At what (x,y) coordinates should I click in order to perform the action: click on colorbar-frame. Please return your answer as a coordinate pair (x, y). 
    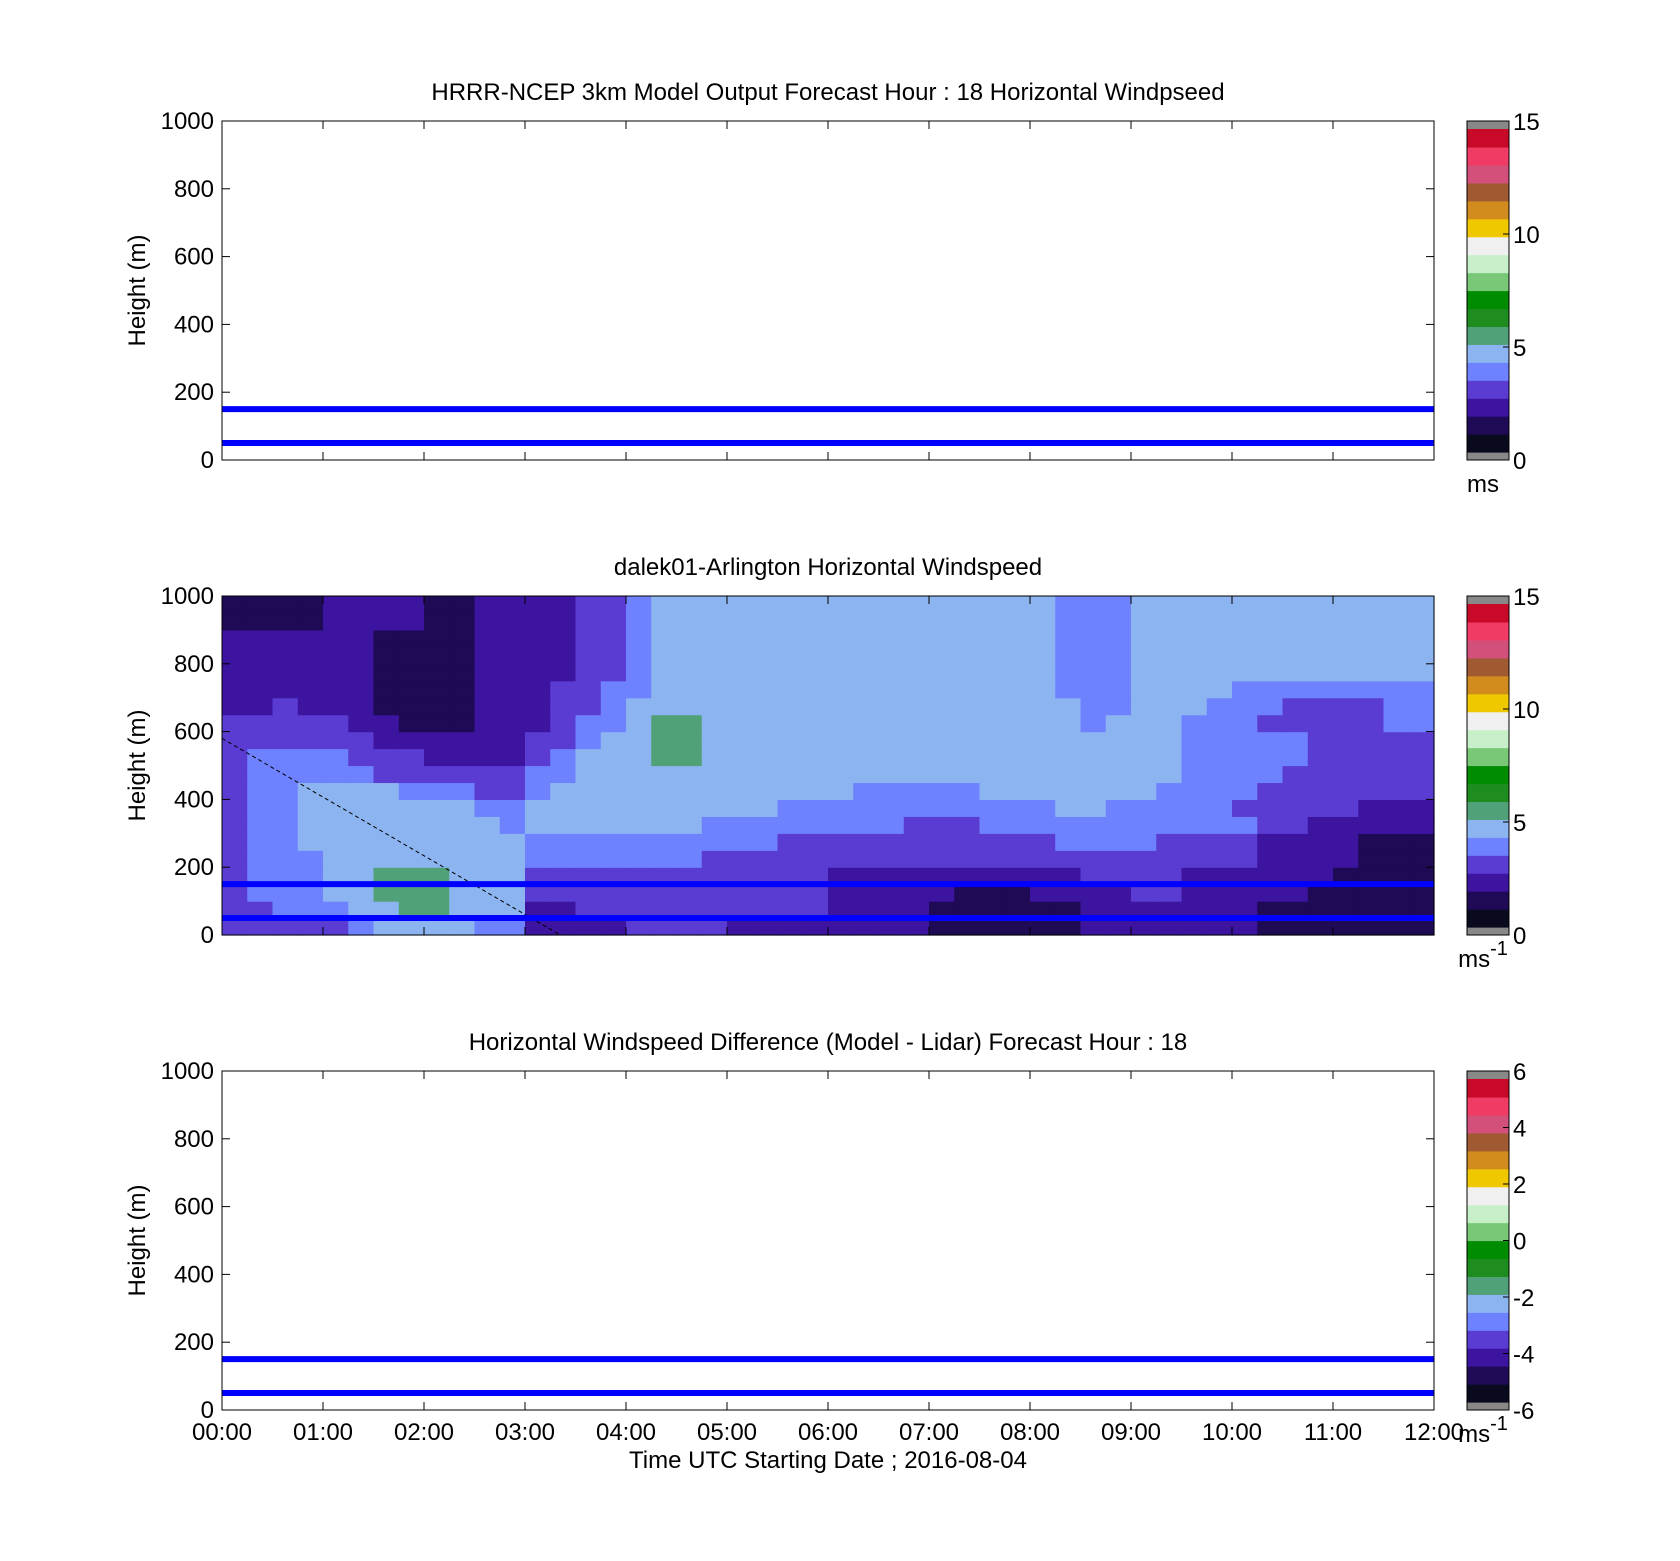
    Looking at the image, I should click on (1488, 290).